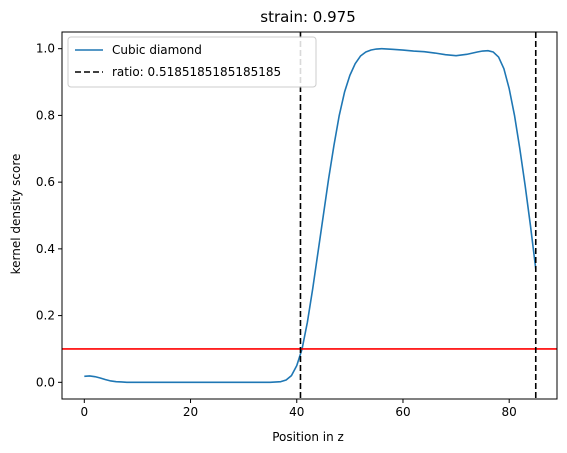 The height and width of the screenshot is (453, 567). What do you see at coordinates (308, 17) in the screenshot?
I see `chart-title: strain: 0.975` at bounding box center [308, 17].